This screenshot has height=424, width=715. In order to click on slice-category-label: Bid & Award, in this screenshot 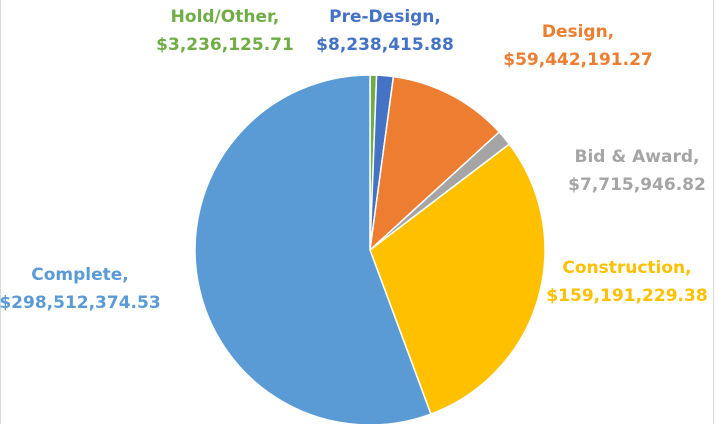, I will do `click(637, 157)`.